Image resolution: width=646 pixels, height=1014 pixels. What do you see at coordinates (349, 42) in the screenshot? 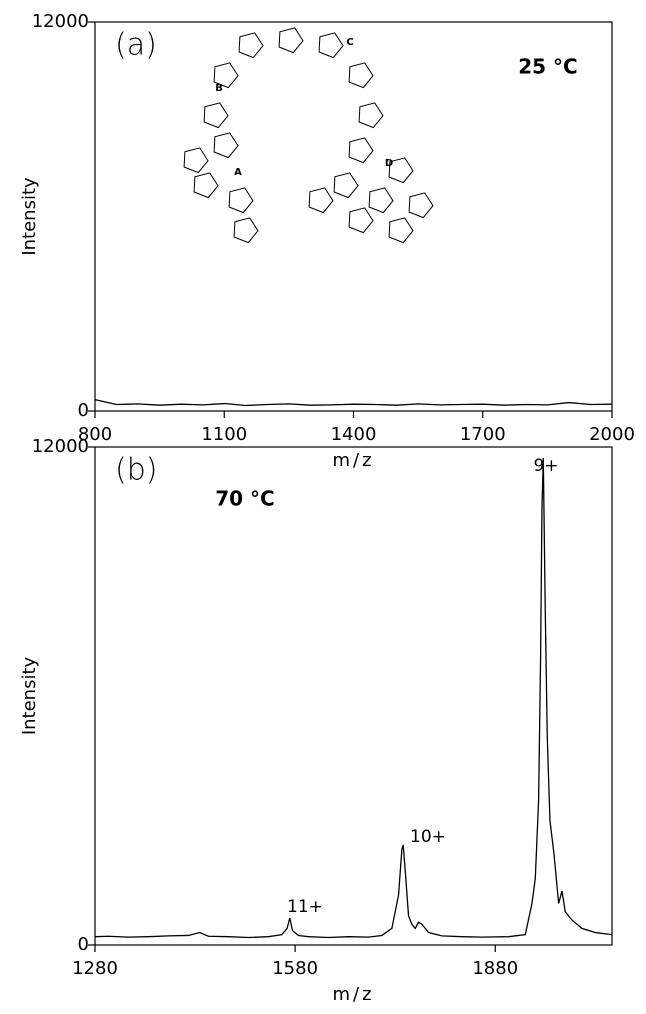
I see `inset-label: C` at bounding box center [349, 42].